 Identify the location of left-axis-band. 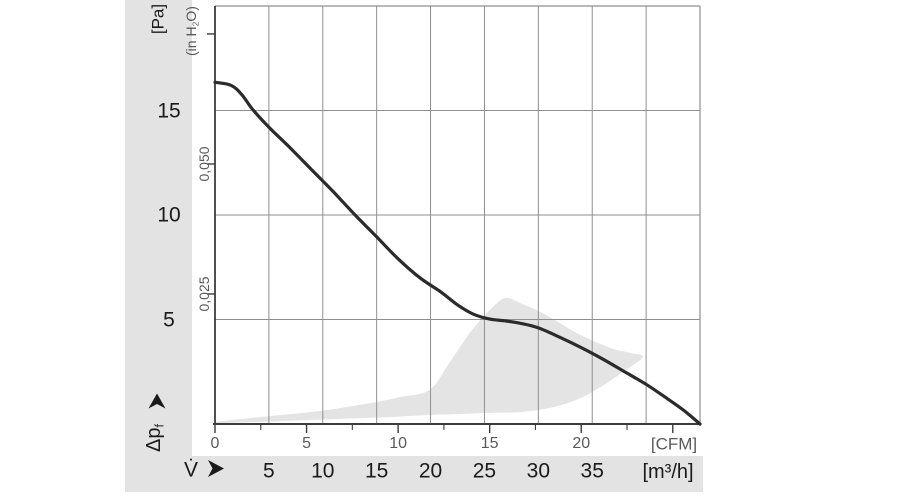
(158, 246).